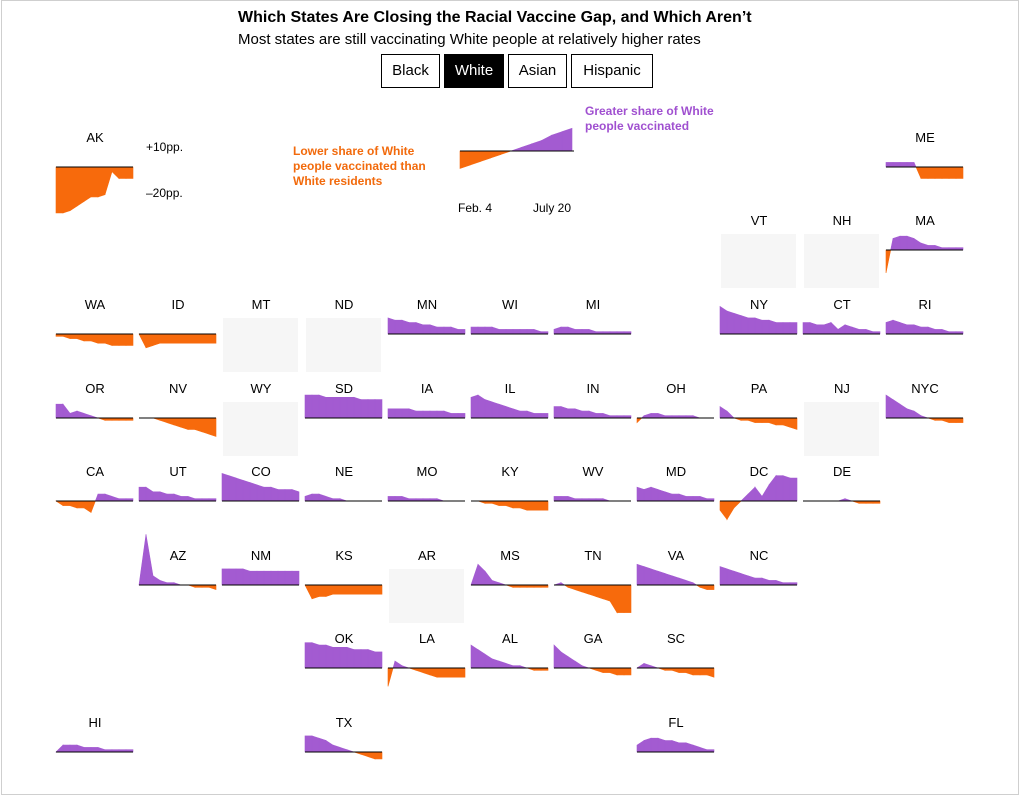 Image resolution: width=1021 pixels, height=797 pixels. I want to click on state-label-md: MD, so click(676, 471).